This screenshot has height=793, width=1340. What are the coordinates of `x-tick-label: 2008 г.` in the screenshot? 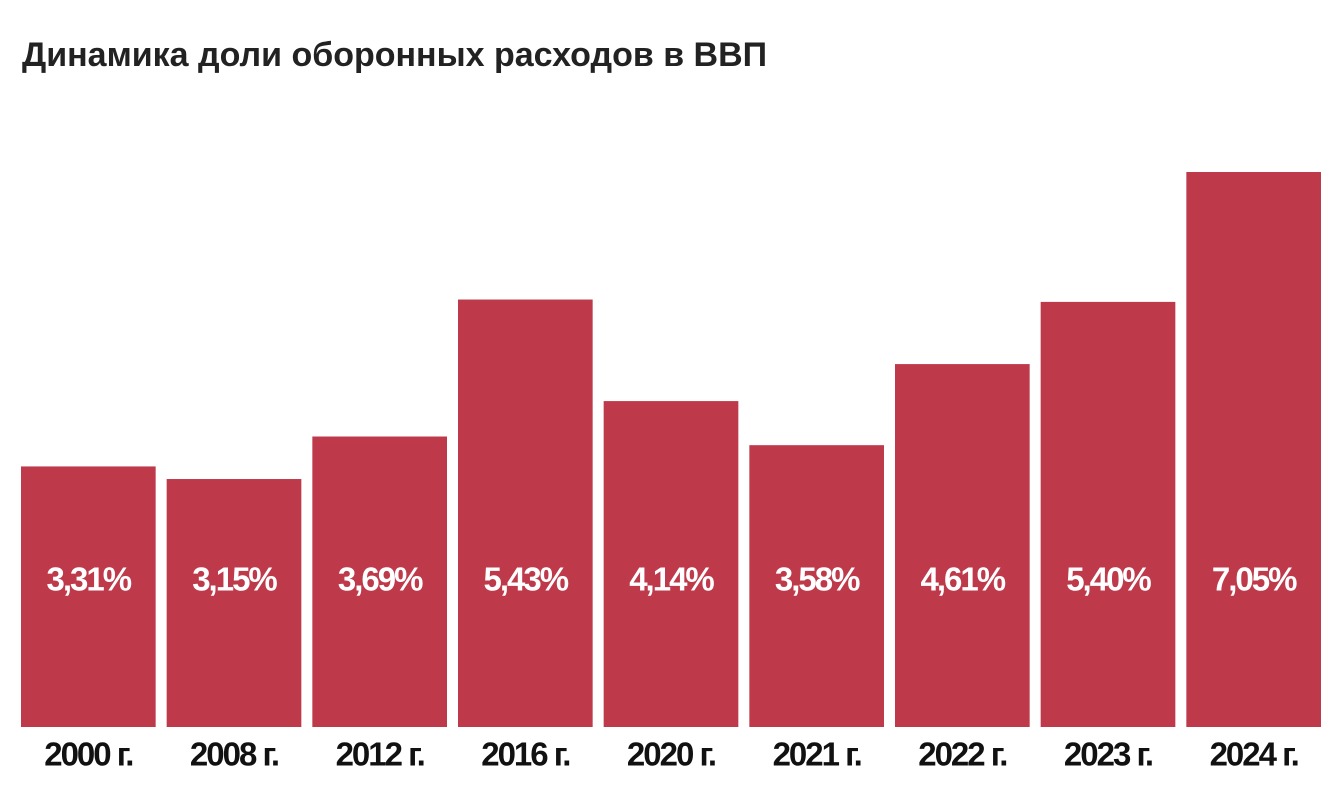 It's located at (234, 754).